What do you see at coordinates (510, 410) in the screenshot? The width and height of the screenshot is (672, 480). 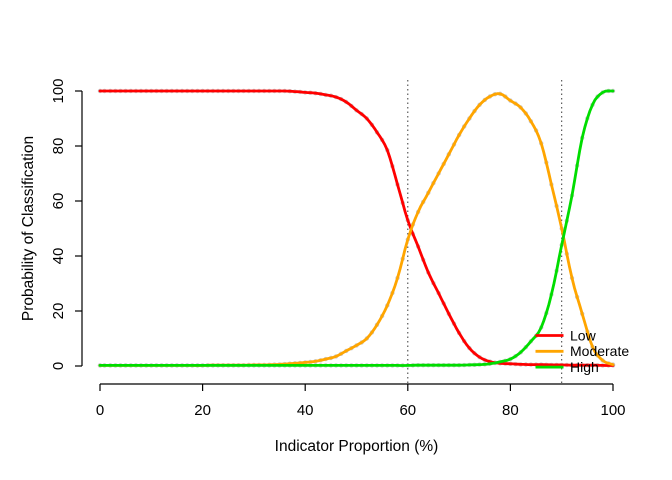 I see `x-tick-label: 80` at bounding box center [510, 410].